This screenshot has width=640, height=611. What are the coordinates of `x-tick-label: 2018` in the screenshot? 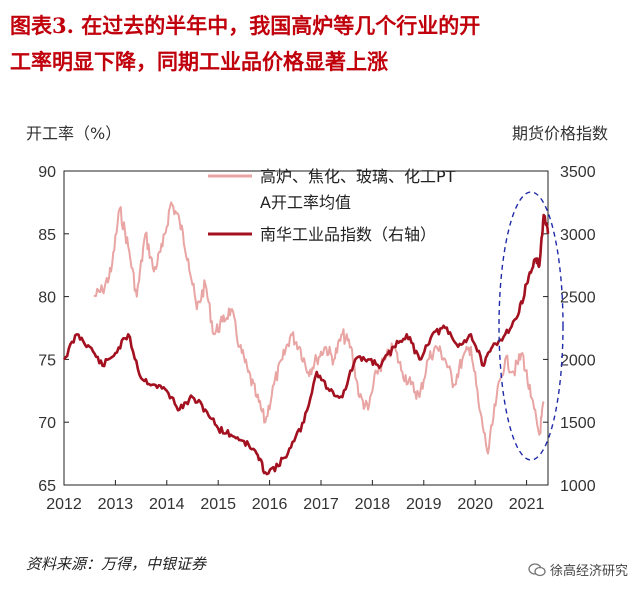 It's located at (373, 504).